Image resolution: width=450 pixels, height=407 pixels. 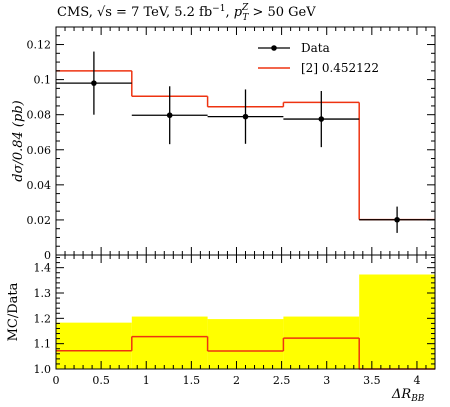 What do you see at coordinates (39, 185) in the screenshot?
I see `main-y-tick-label: 0.04` at bounding box center [39, 185].